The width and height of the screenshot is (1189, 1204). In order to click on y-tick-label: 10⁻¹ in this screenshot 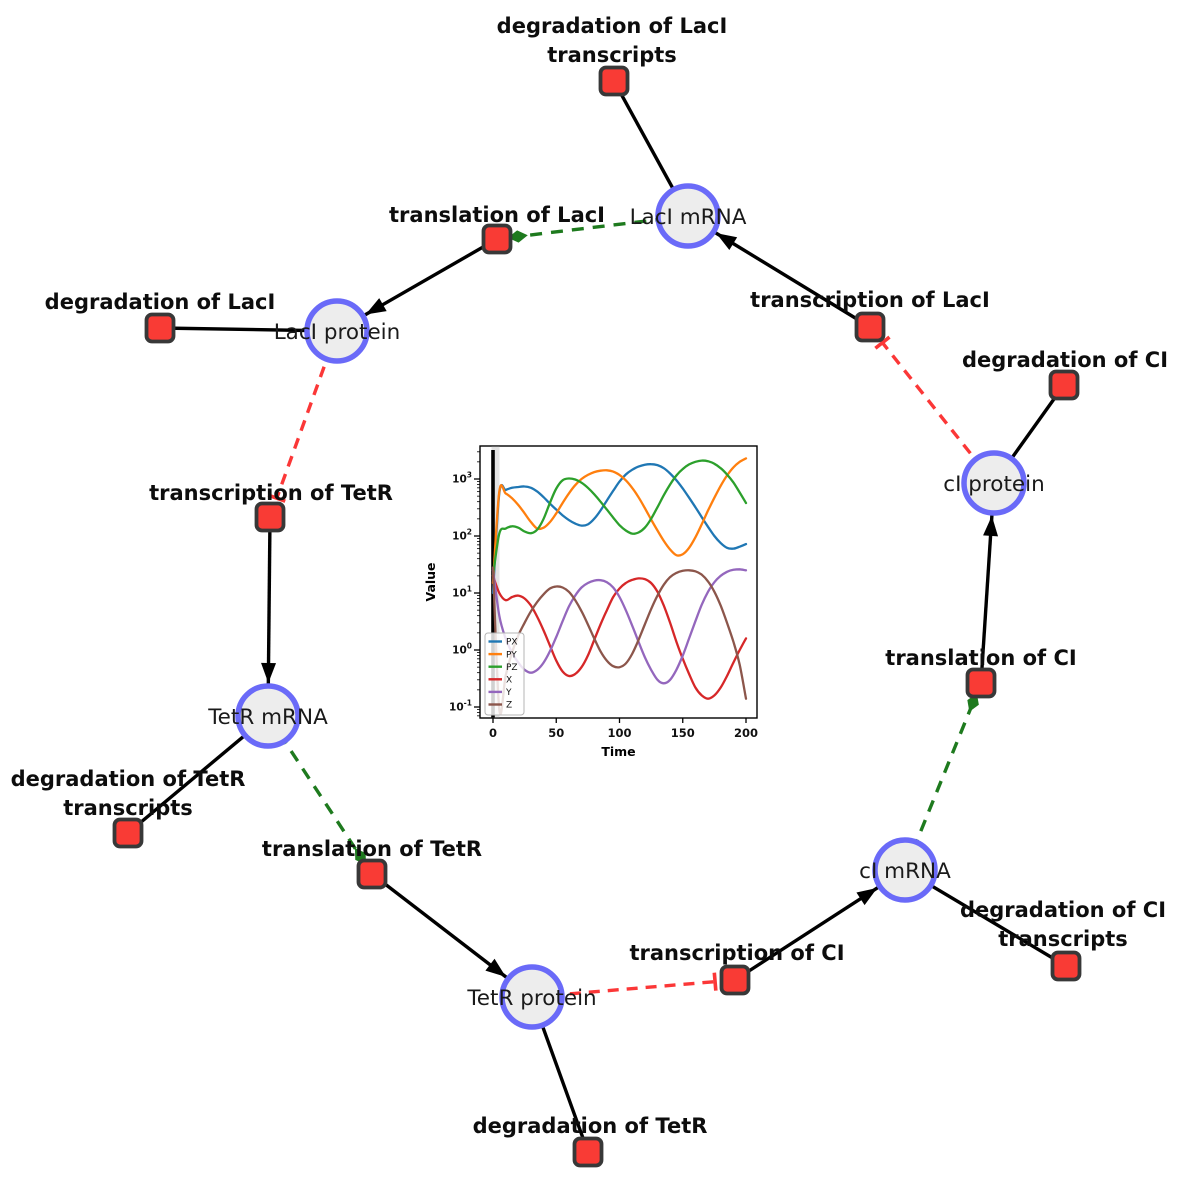, I will do `click(460, 706)`.